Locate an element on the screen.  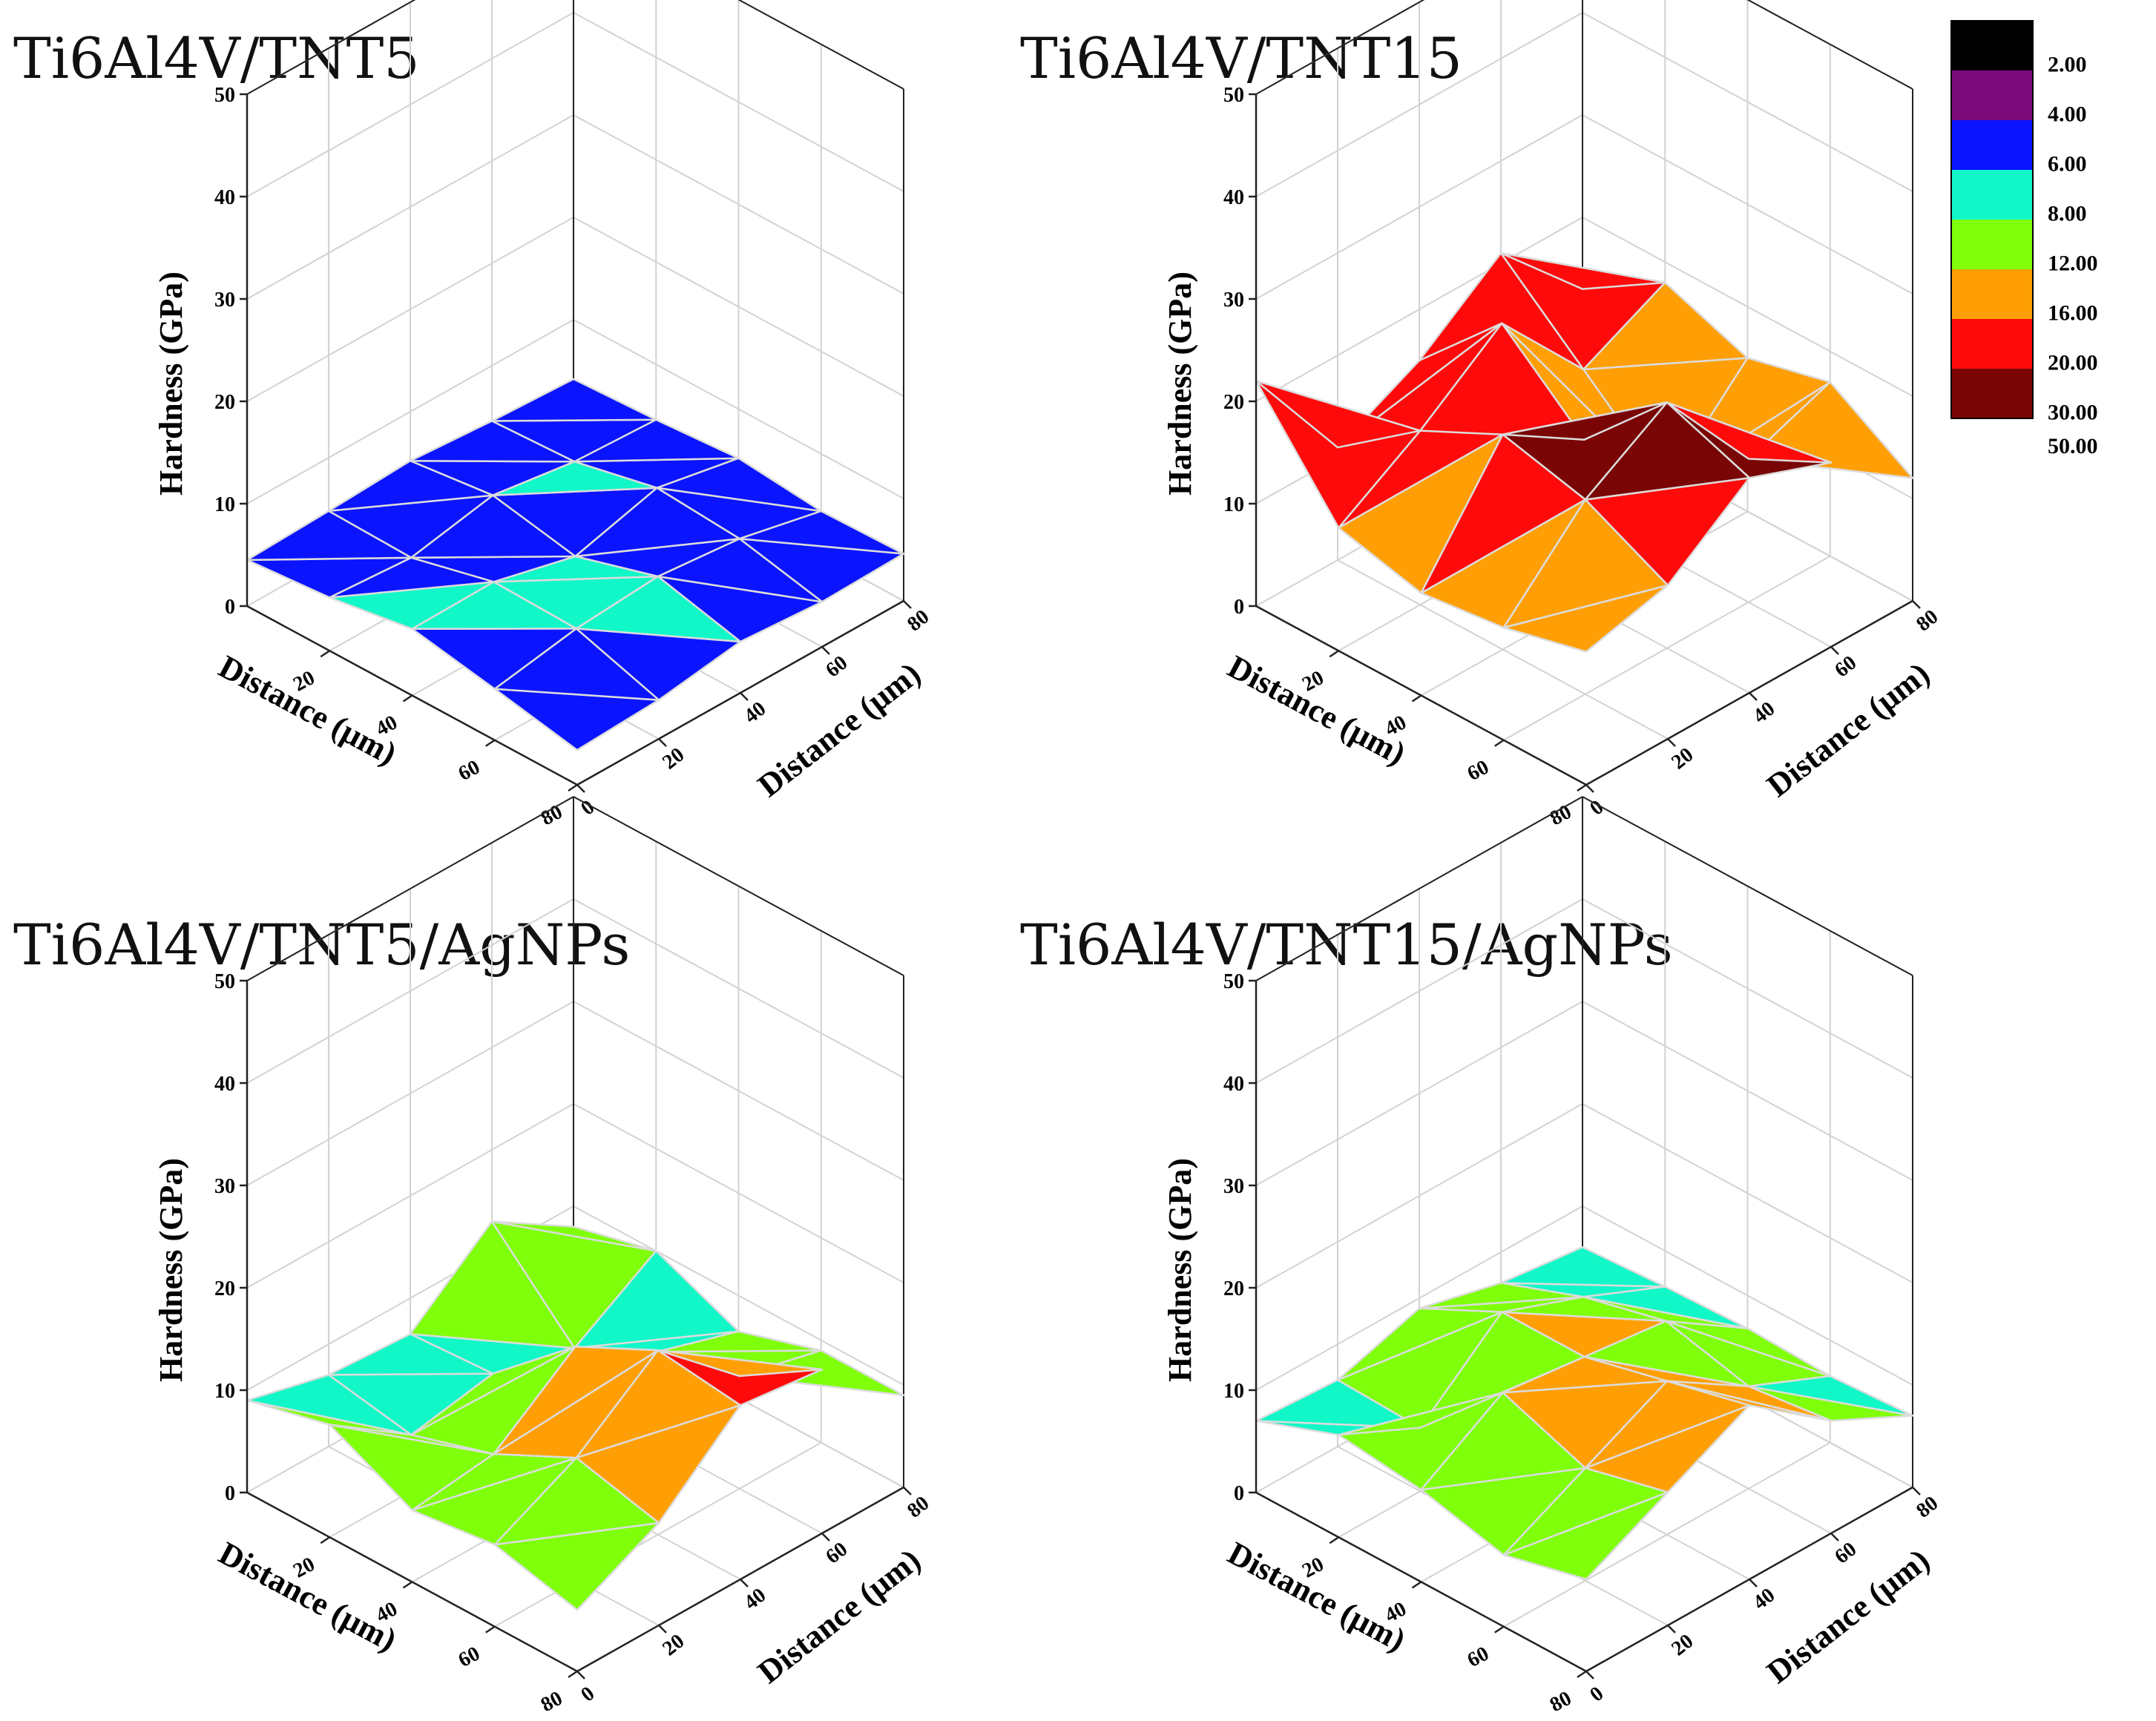
legend-frame is located at coordinates (1992, 220).